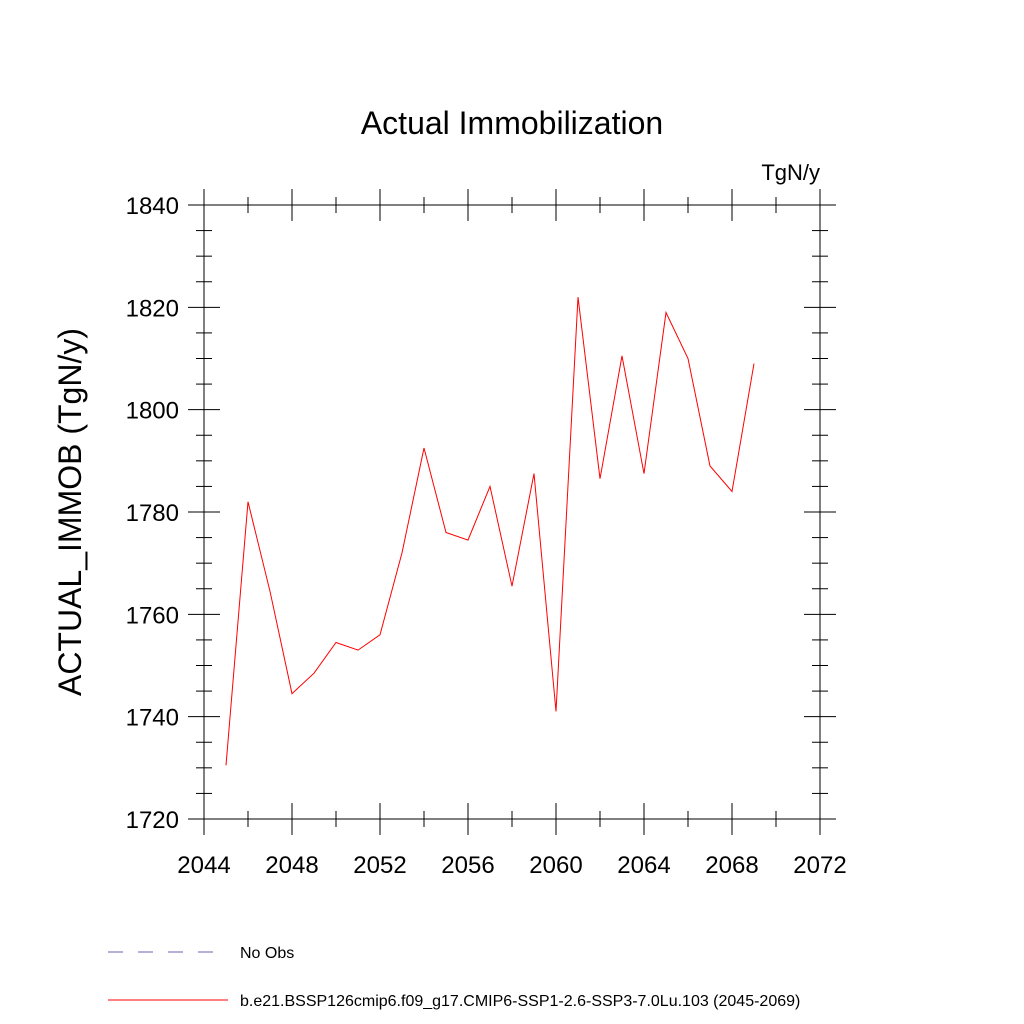 This screenshot has height=1024, width=1024. What do you see at coordinates (152, 513) in the screenshot?
I see `y-tick-label: 1780` at bounding box center [152, 513].